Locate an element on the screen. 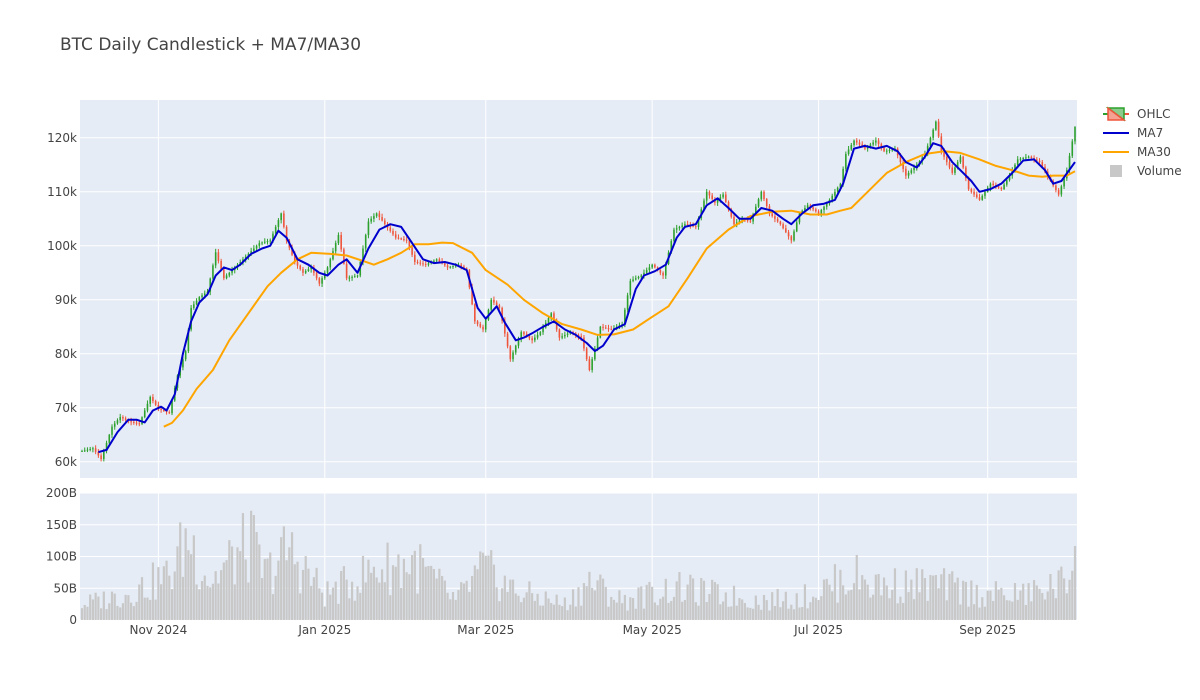  price-tick-label: 120k is located at coordinates (62, 138).